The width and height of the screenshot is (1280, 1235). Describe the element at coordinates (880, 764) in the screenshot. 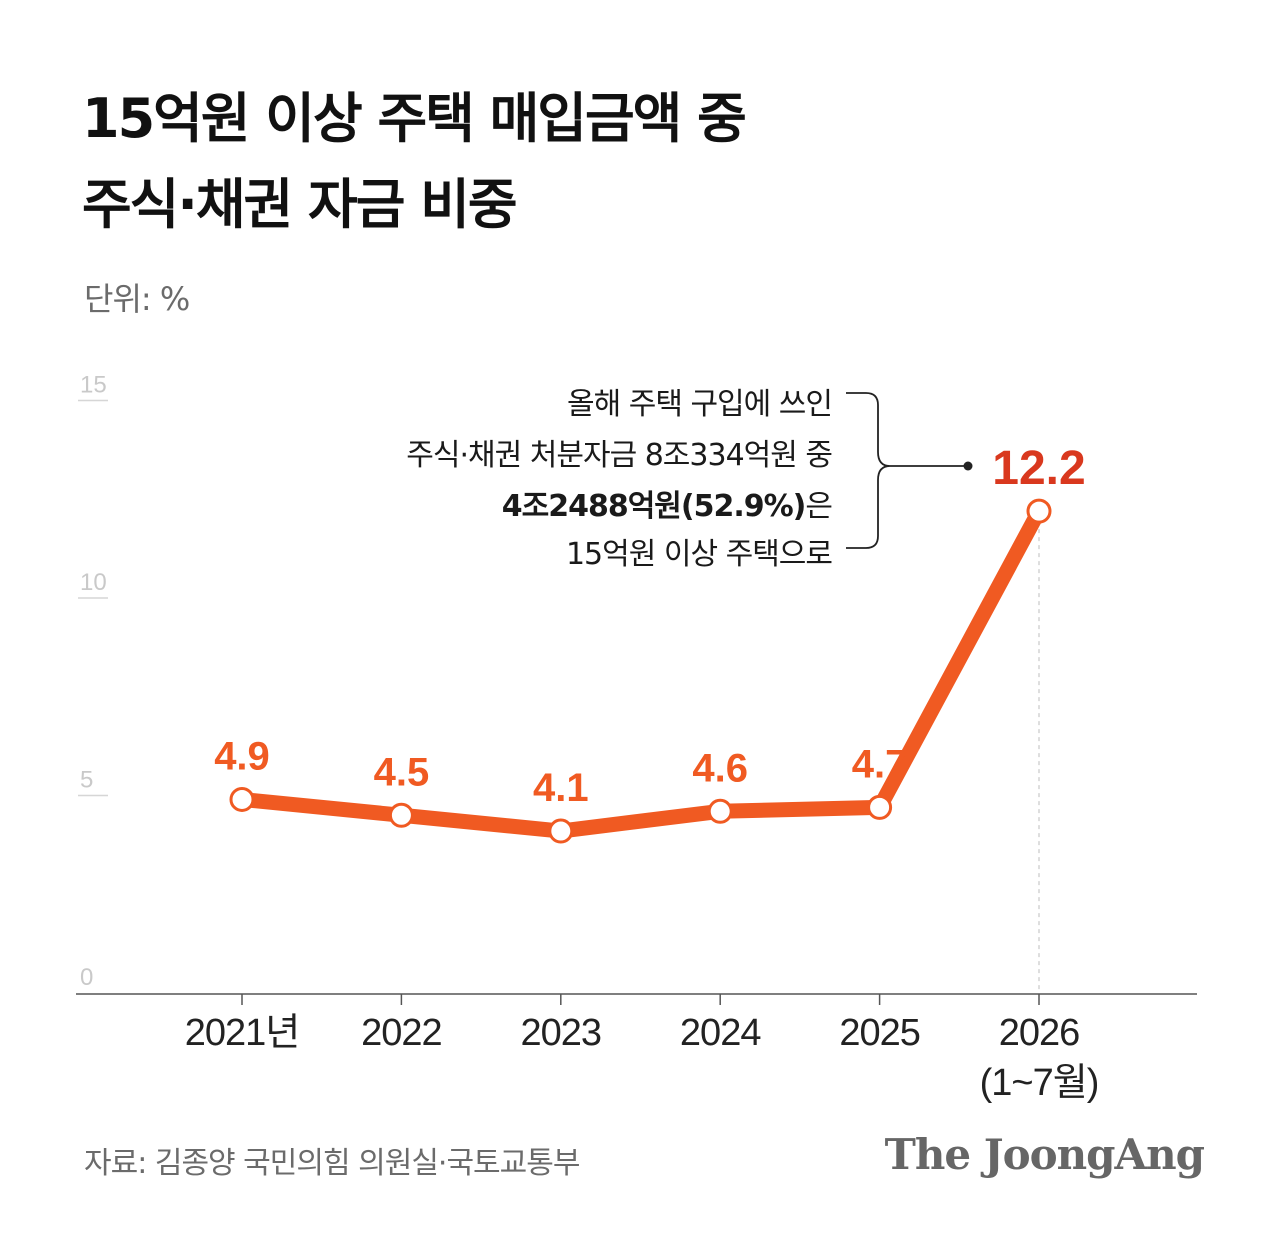

I see `data-label: 4.7` at that location.